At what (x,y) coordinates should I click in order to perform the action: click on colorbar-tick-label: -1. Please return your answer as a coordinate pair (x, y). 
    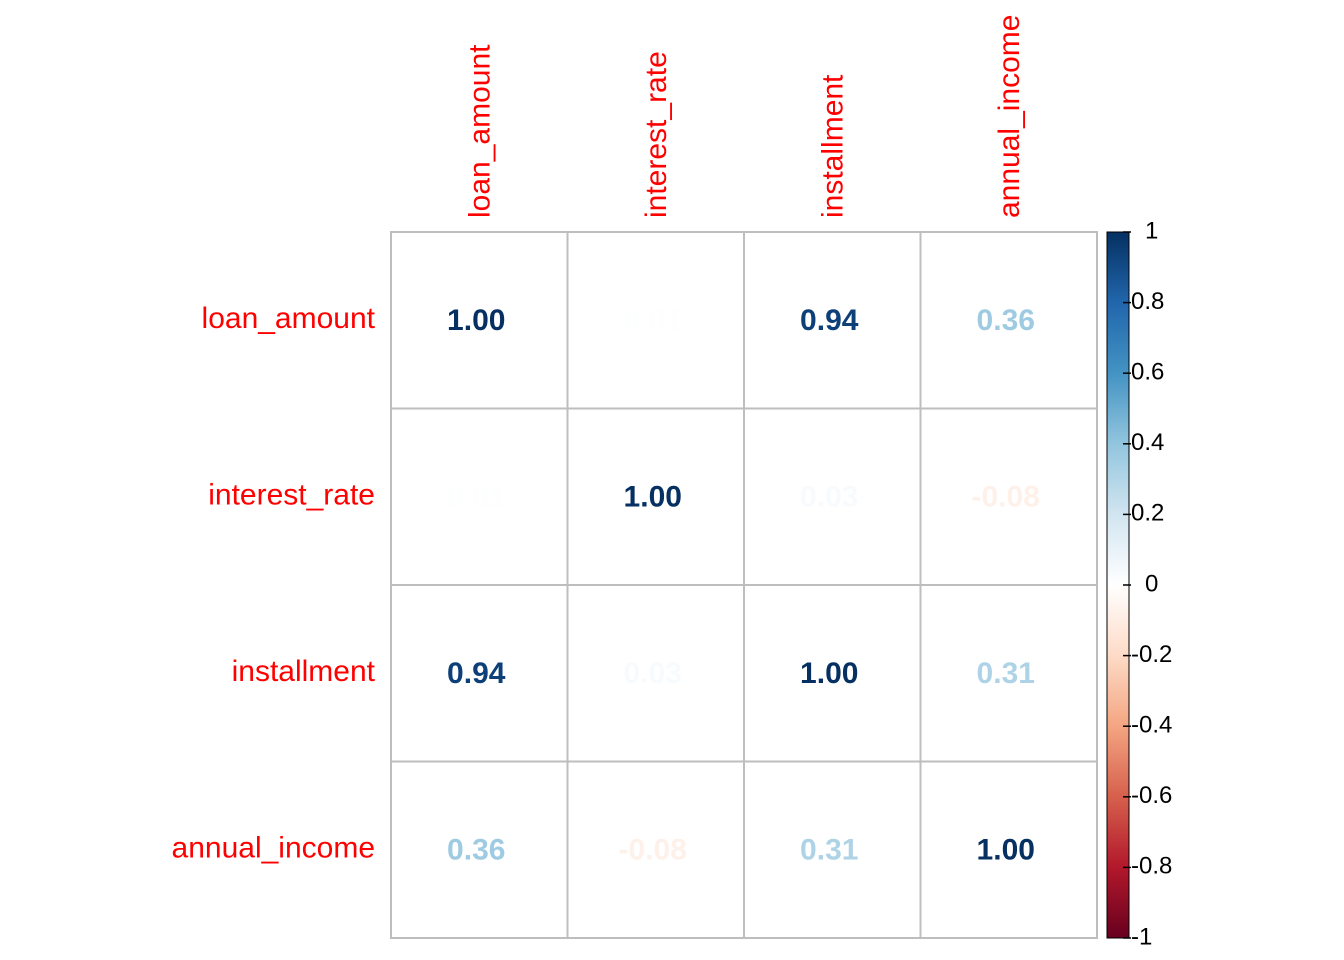
    Looking at the image, I should click on (1141, 936).